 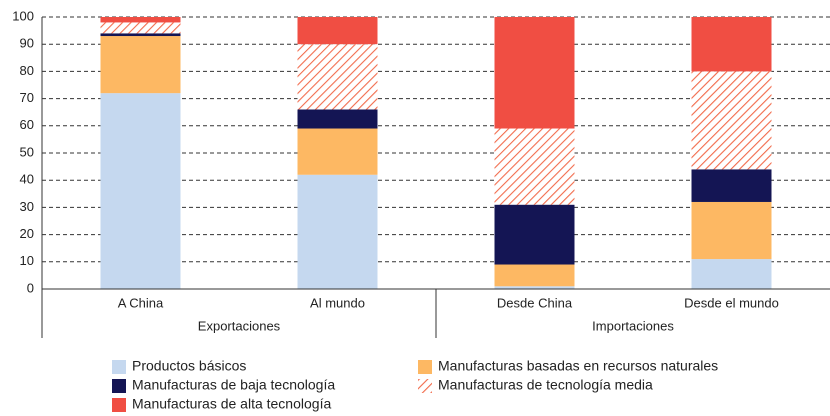 What do you see at coordinates (27, 260) in the screenshot?
I see `y-tick-label: 10` at bounding box center [27, 260].